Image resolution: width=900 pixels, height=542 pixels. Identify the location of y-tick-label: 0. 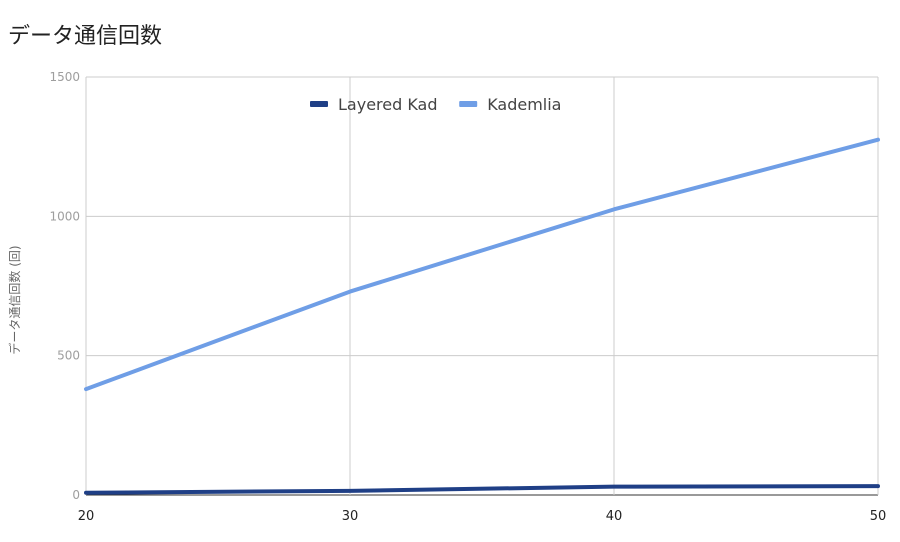
(76, 495).